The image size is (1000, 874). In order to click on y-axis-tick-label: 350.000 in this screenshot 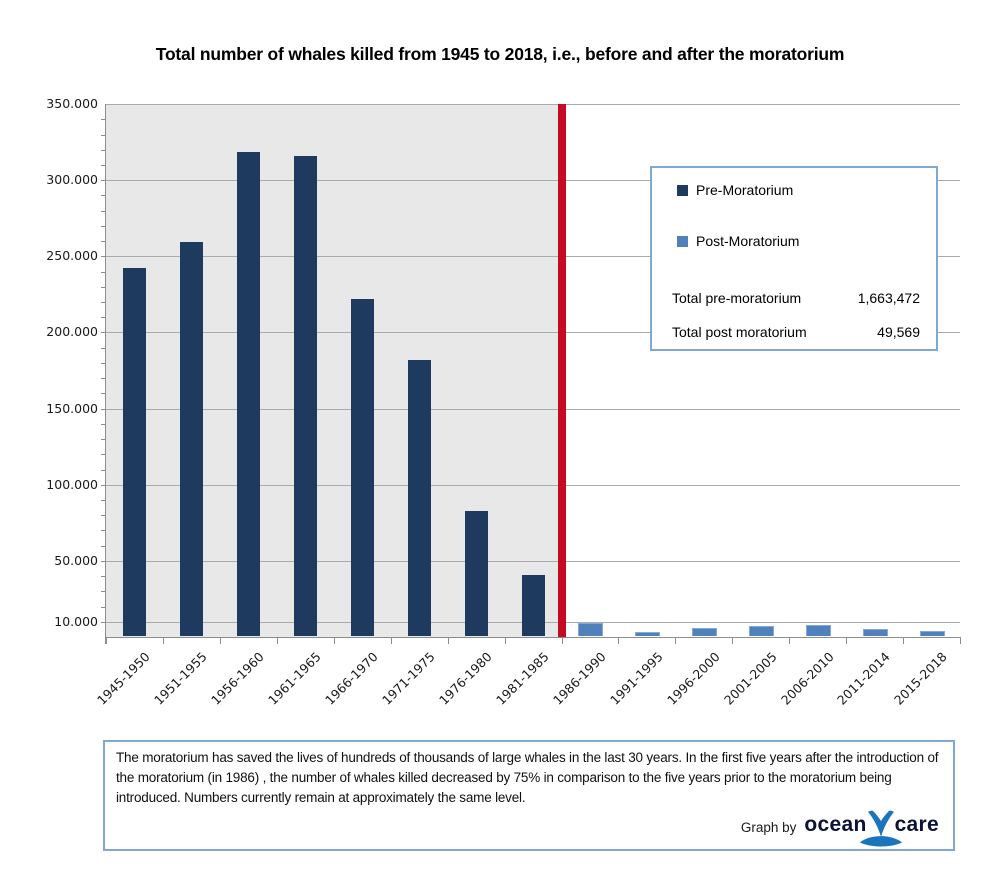, I will do `click(72, 103)`.